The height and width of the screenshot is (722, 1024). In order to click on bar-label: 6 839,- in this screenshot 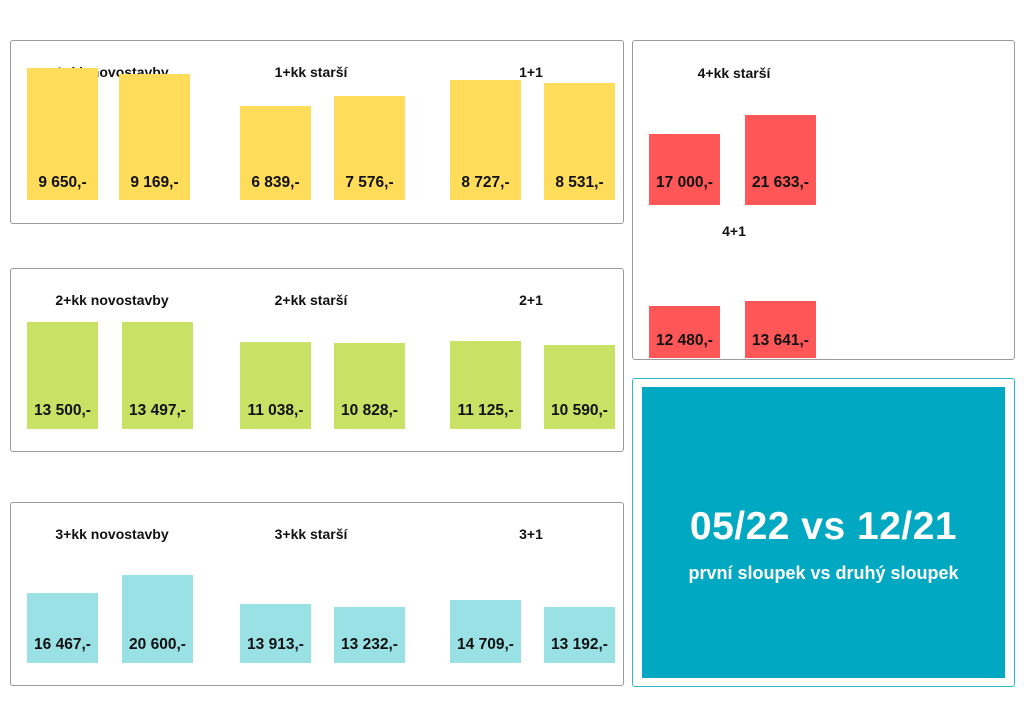, I will do `click(275, 182)`.